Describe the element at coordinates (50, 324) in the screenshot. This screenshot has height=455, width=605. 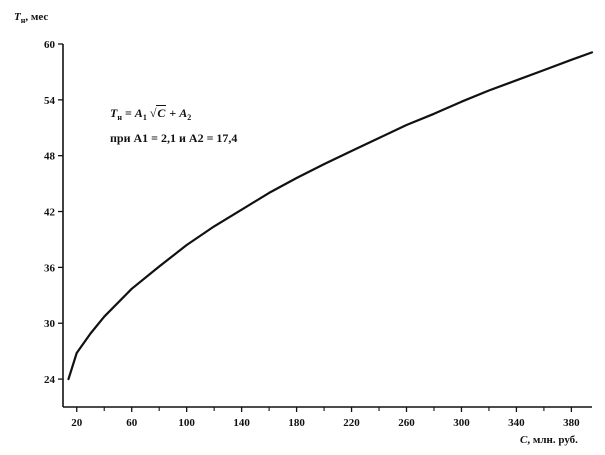
I see `y-tick-label: 30` at that location.